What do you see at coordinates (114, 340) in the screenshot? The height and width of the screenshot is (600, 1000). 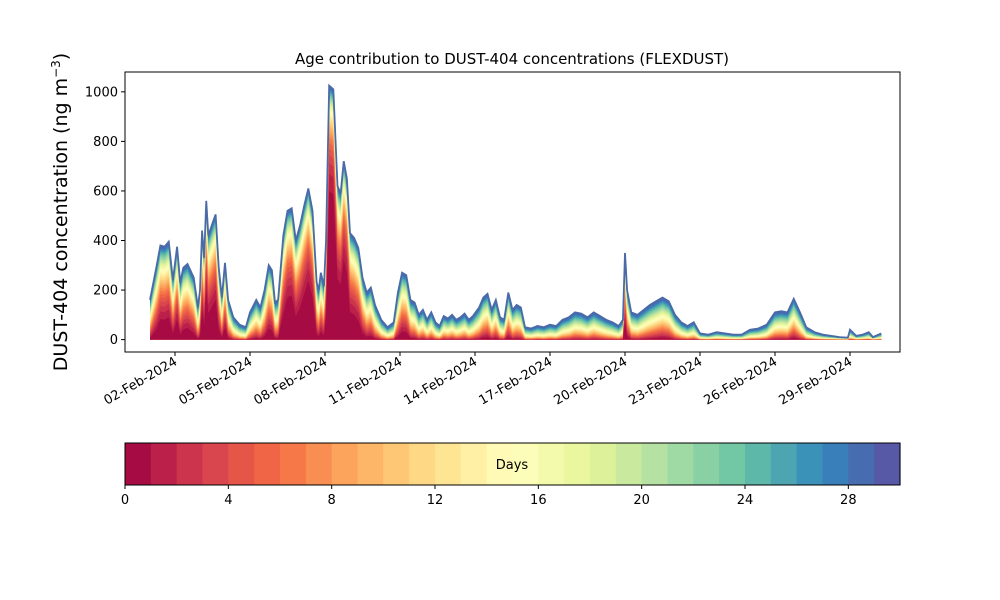 I see `y-tick-label: 0` at bounding box center [114, 340].